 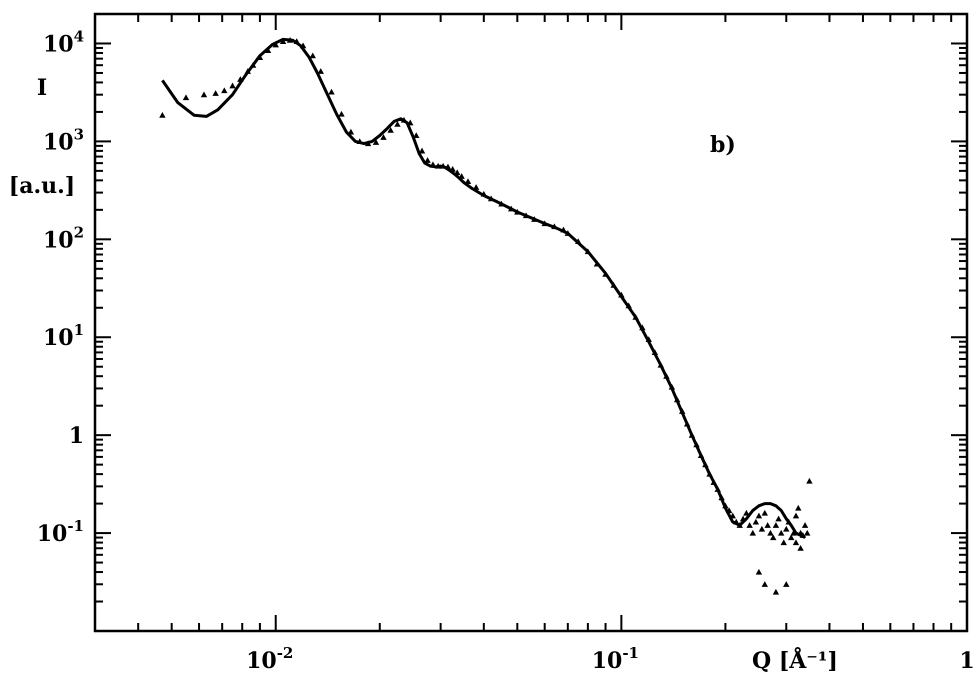 What do you see at coordinates (615, 659) in the screenshot?
I see `x-tick-label: 10-1` at bounding box center [615, 659].